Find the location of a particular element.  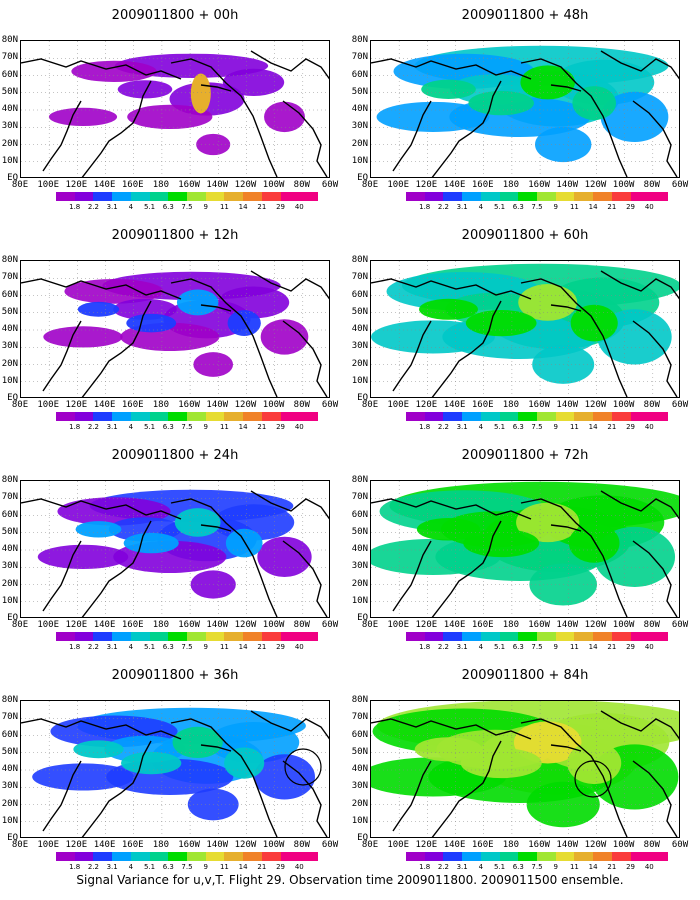

lat-label: 40N is located at coordinates (9, 109).